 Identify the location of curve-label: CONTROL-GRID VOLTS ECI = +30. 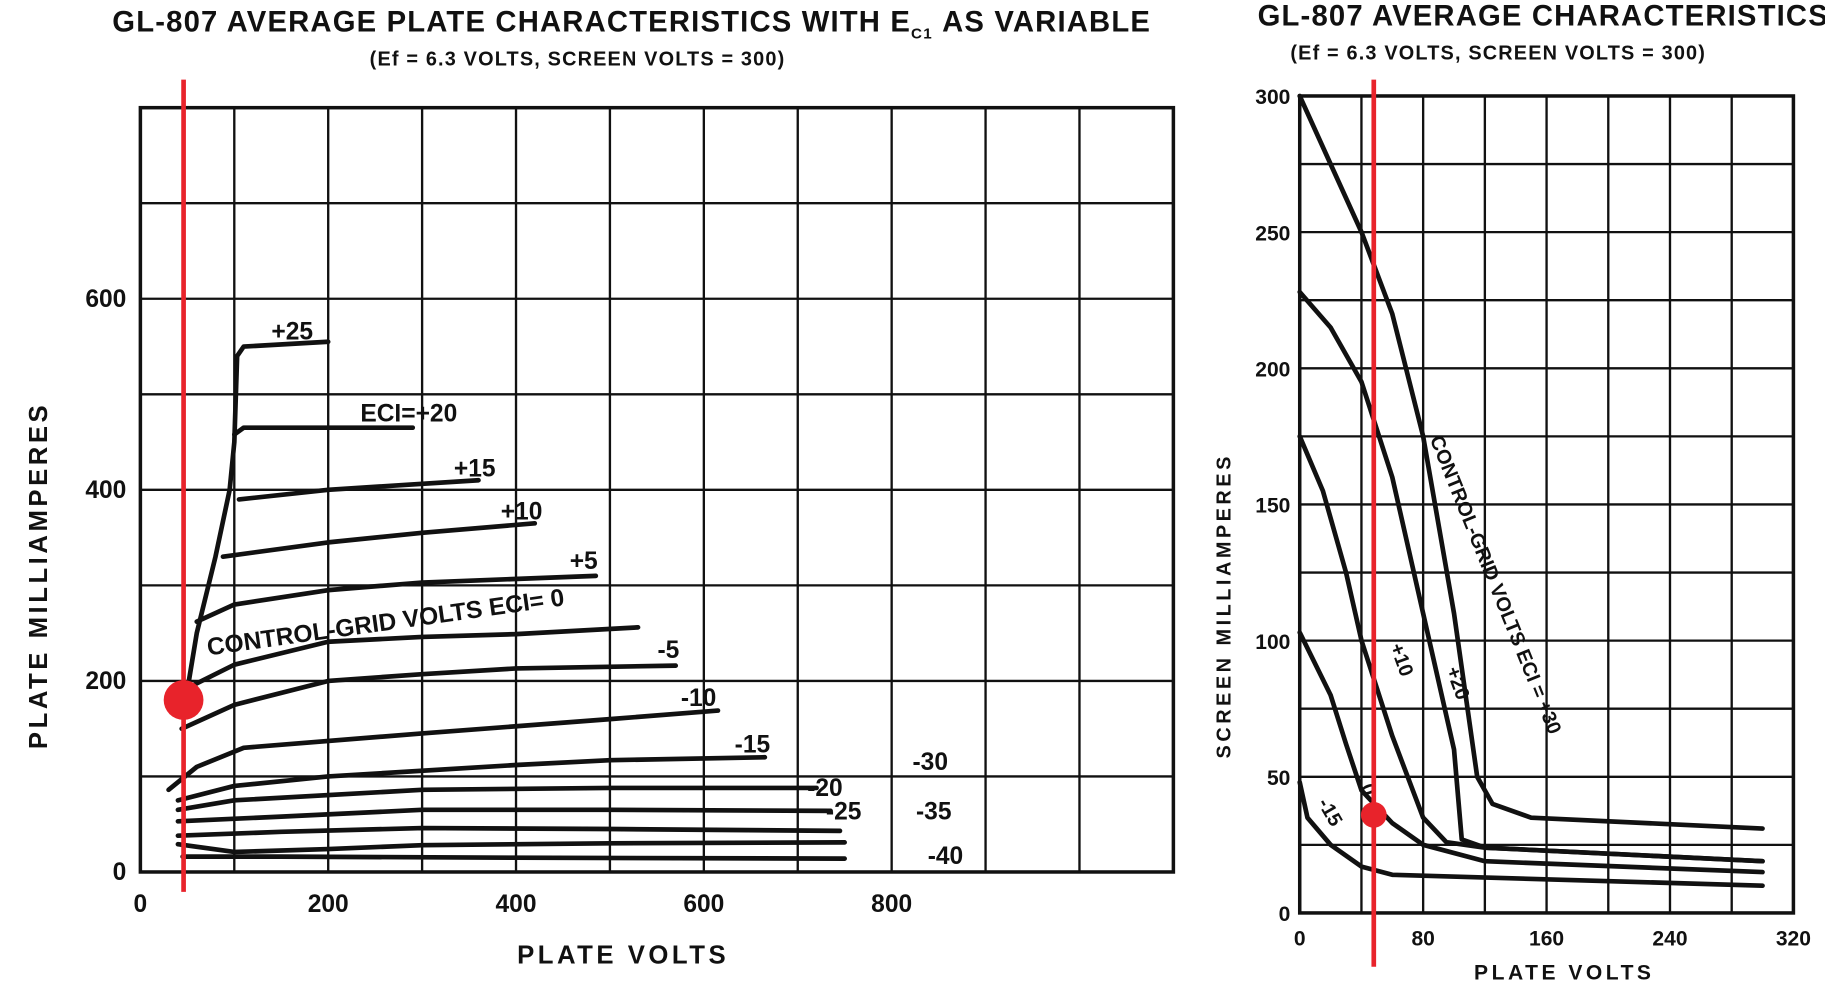
(1495, 585).